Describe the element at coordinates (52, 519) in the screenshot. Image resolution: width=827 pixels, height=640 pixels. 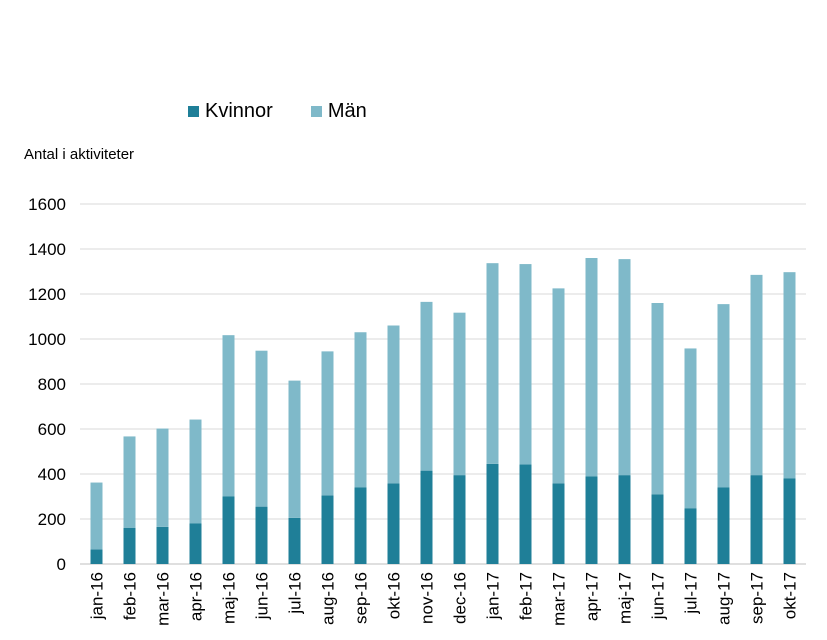
I see `y-tick-label: 200` at that location.